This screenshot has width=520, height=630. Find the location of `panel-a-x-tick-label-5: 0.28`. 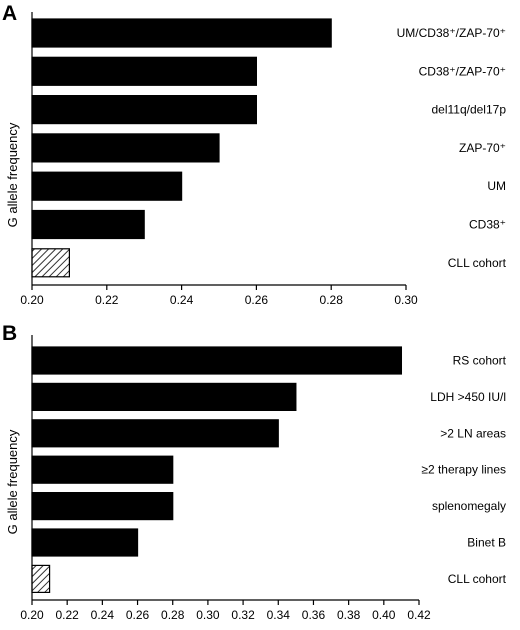

panel-a-x-tick-label-5: 0.28 is located at coordinates (332, 300).